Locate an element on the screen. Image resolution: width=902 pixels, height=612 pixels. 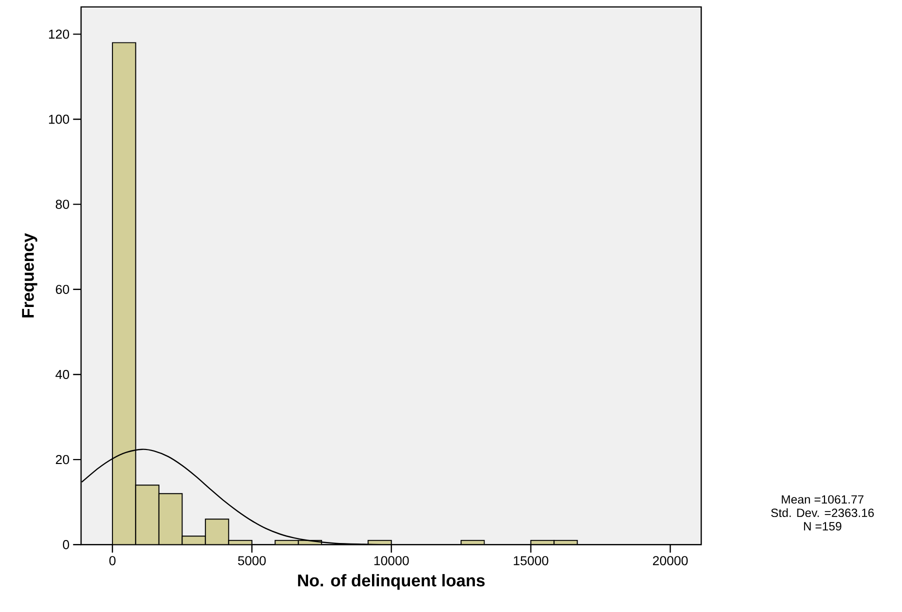
text: Mean =1061.77 is located at coordinates (823, 499).